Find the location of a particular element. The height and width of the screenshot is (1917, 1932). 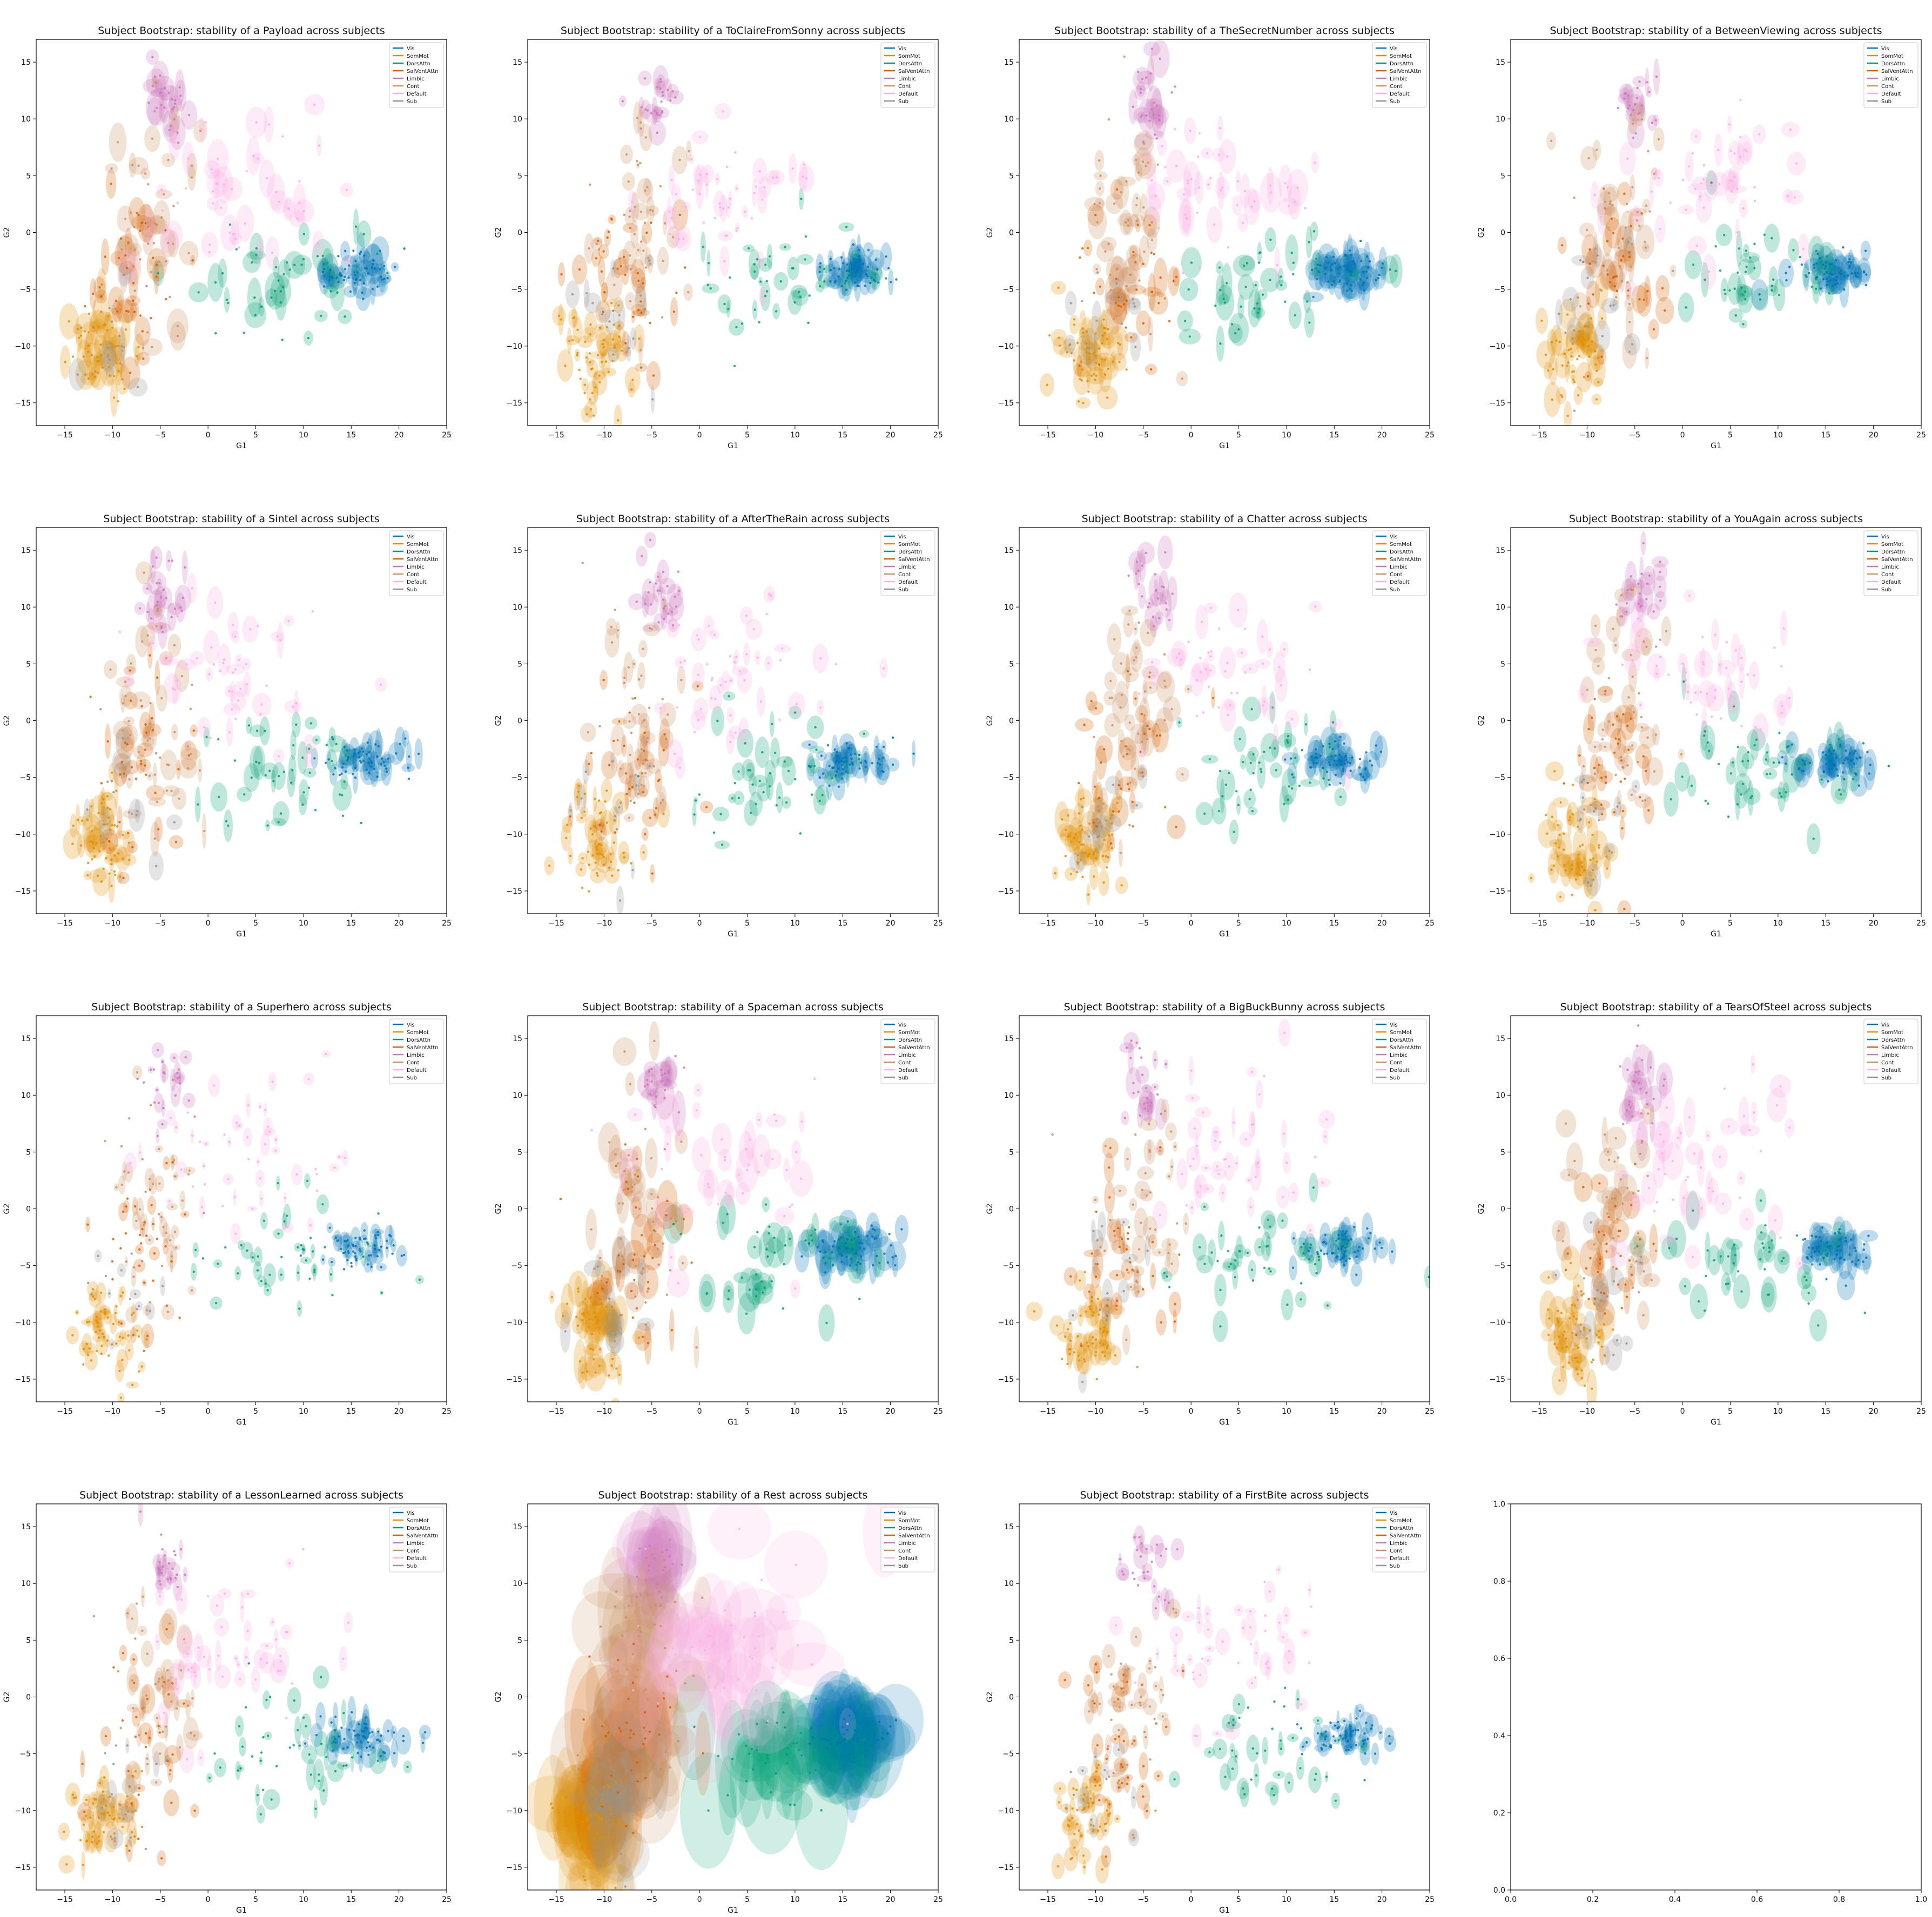

region-points is located at coordinates (1704, 246).